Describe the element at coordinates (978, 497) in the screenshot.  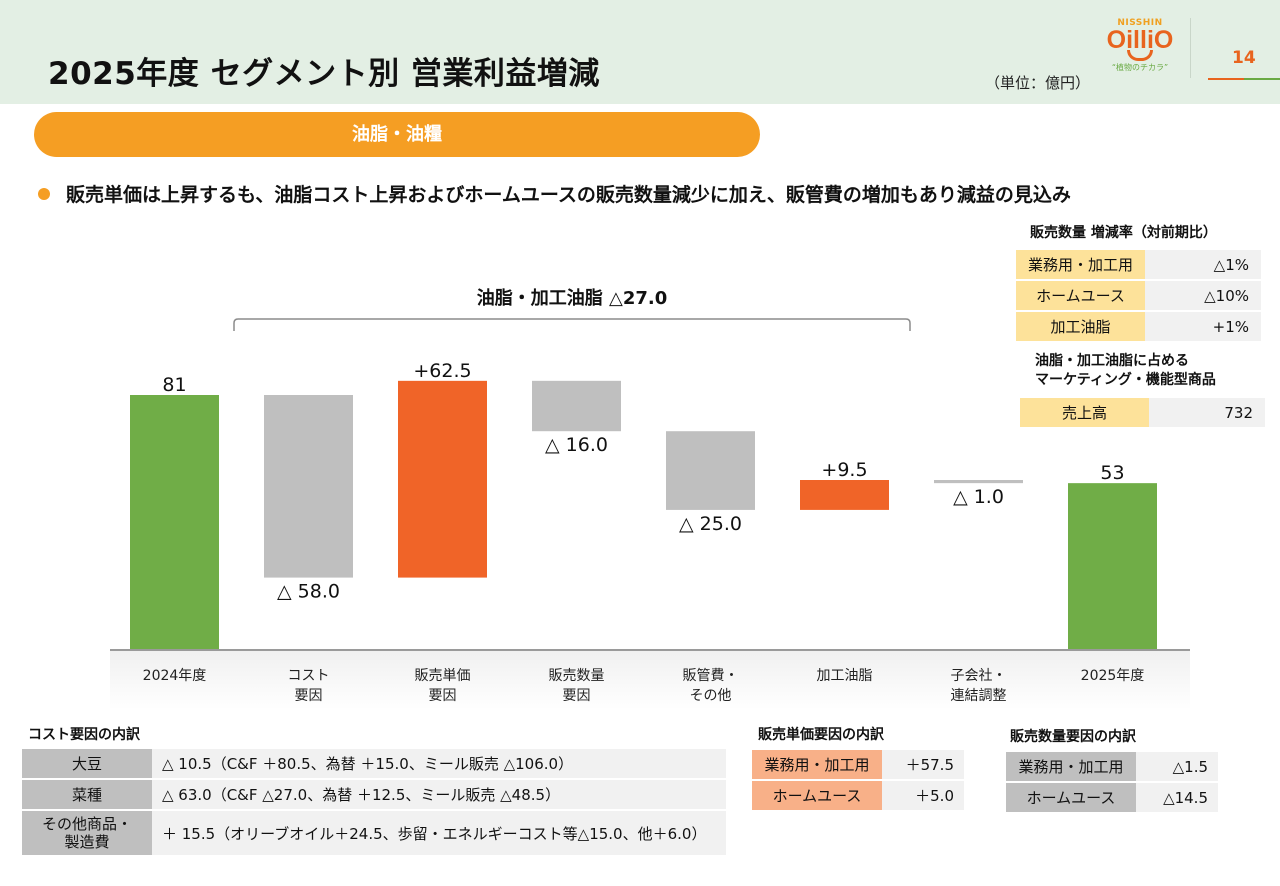
I see `data-label: △ 1.0` at that location.